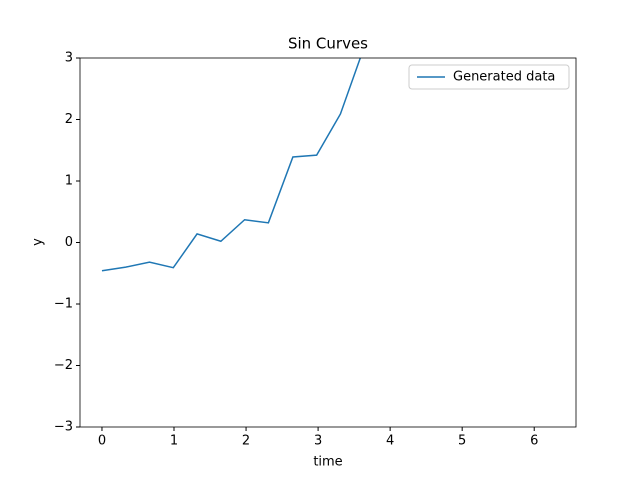 The image size is (640, 484). I want to click on x-tick-label: 2, so click(246, 441).